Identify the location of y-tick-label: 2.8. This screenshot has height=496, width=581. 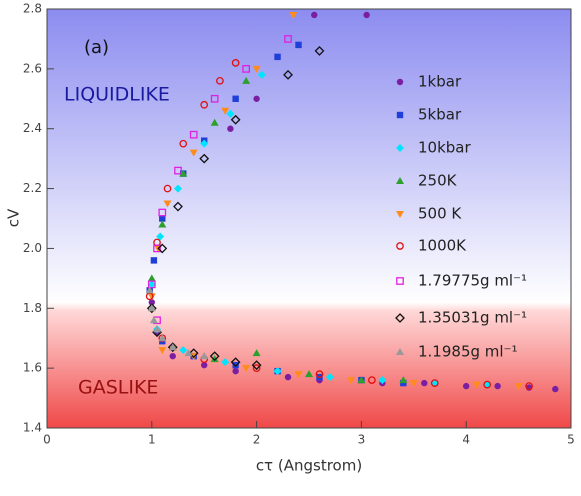
(32, 9).